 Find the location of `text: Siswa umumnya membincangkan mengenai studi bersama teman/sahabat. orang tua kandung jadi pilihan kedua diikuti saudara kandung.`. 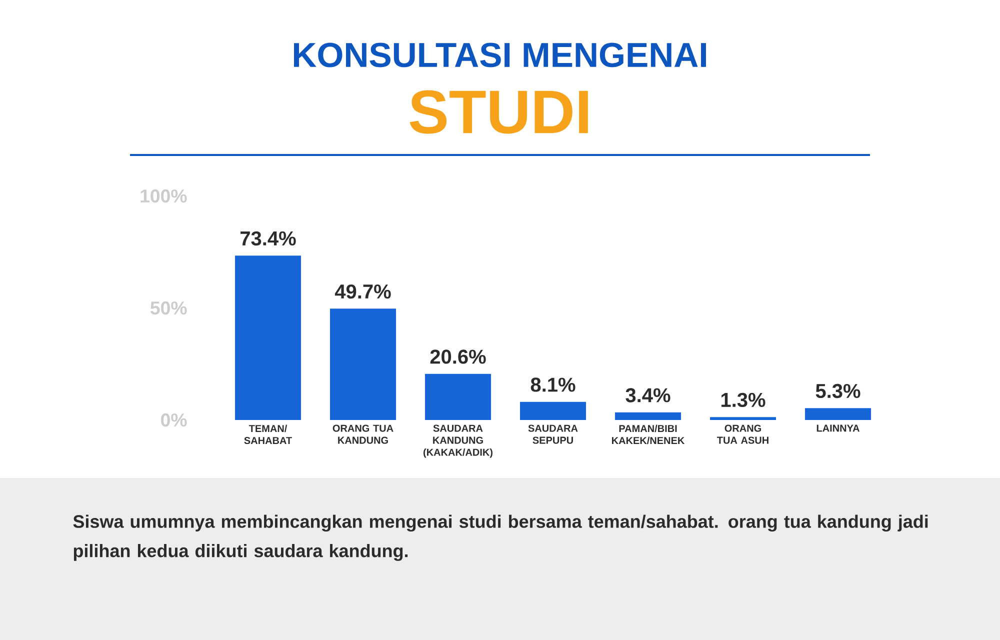

text: Siswa umumnya membincangkan mengenai studi bersama teman/sahabat. orang tua kandung jadi pilihan kedua diikuti saudara kandung. is located at coordinates (500, 537).